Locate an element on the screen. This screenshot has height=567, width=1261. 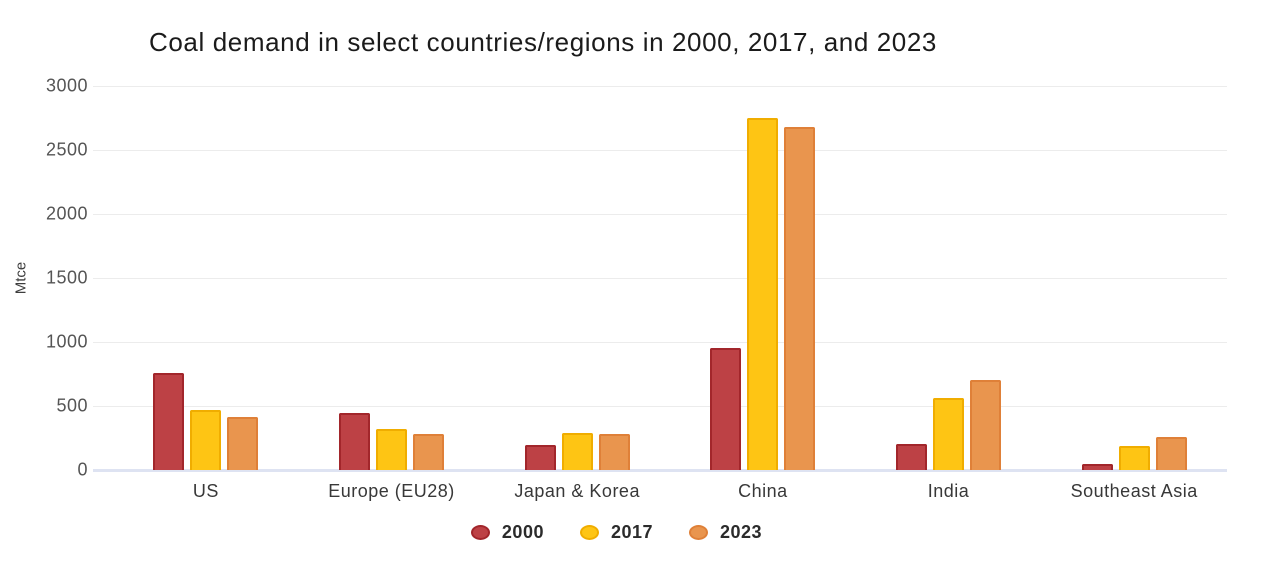
legend: 2000 2017 2023 is located at coordinates (630, 532).